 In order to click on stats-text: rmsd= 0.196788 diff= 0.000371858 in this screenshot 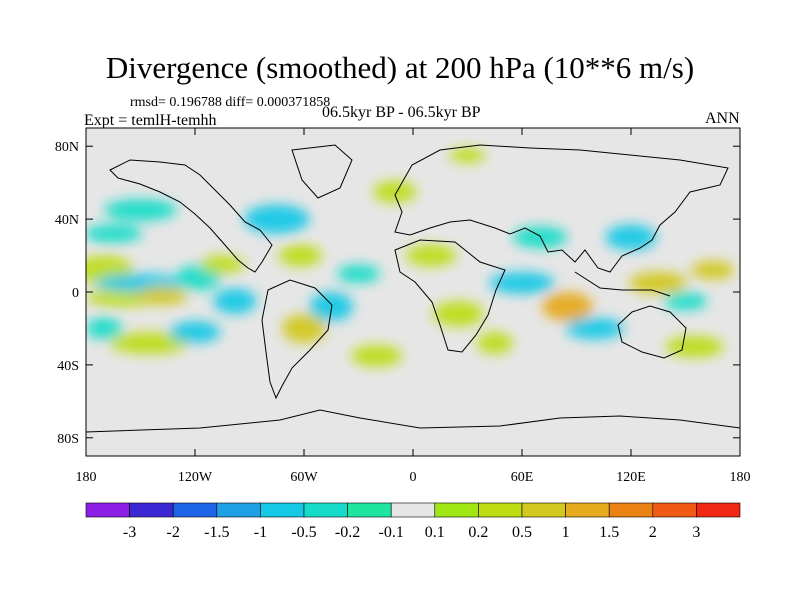, I will do `click(230, 102)`.